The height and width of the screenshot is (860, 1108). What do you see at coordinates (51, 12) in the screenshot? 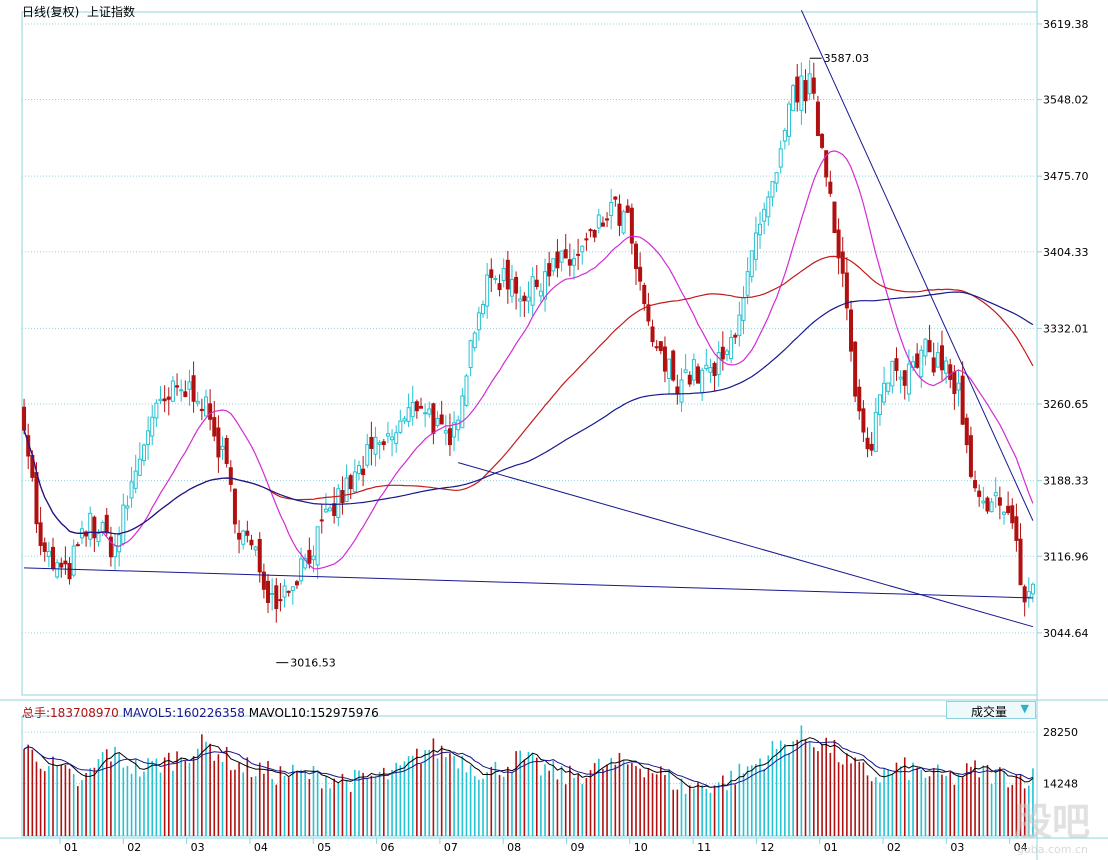
I see `period-label: 日线(复权)` at bounding box center [51, 12].